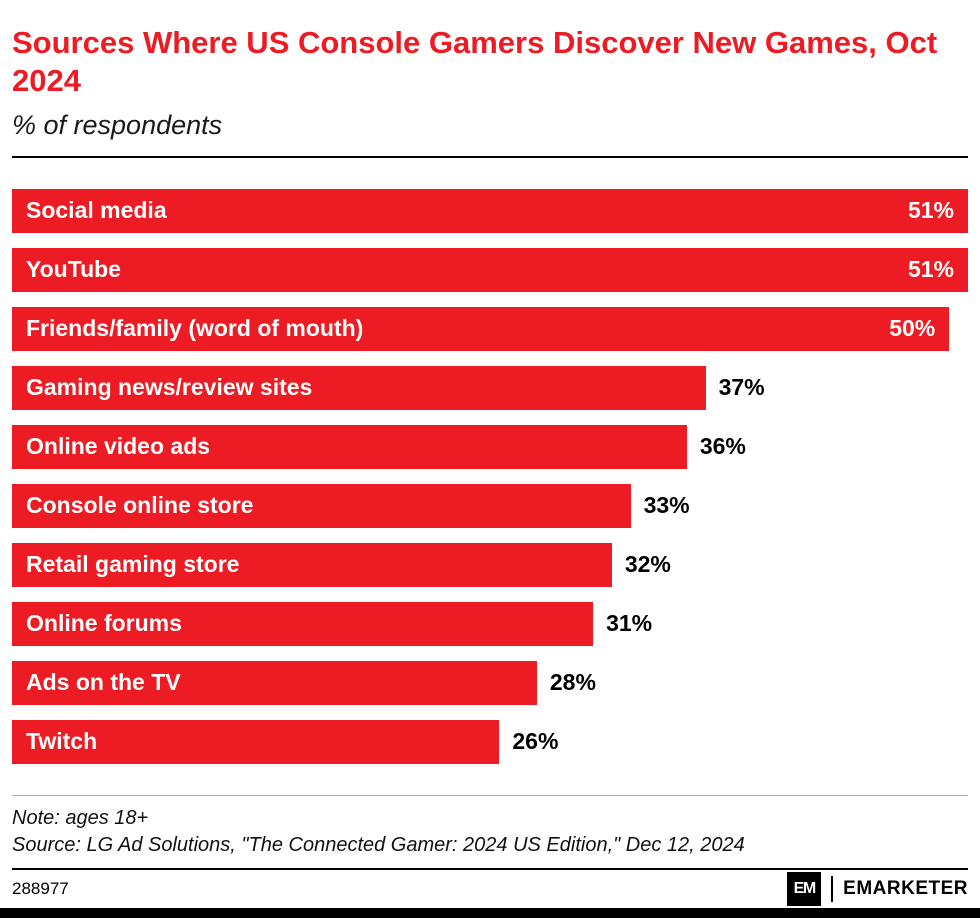 The height and width of the screenshot is (918, 980). I want to click on bar: Social media 51%, so click(490, 210).